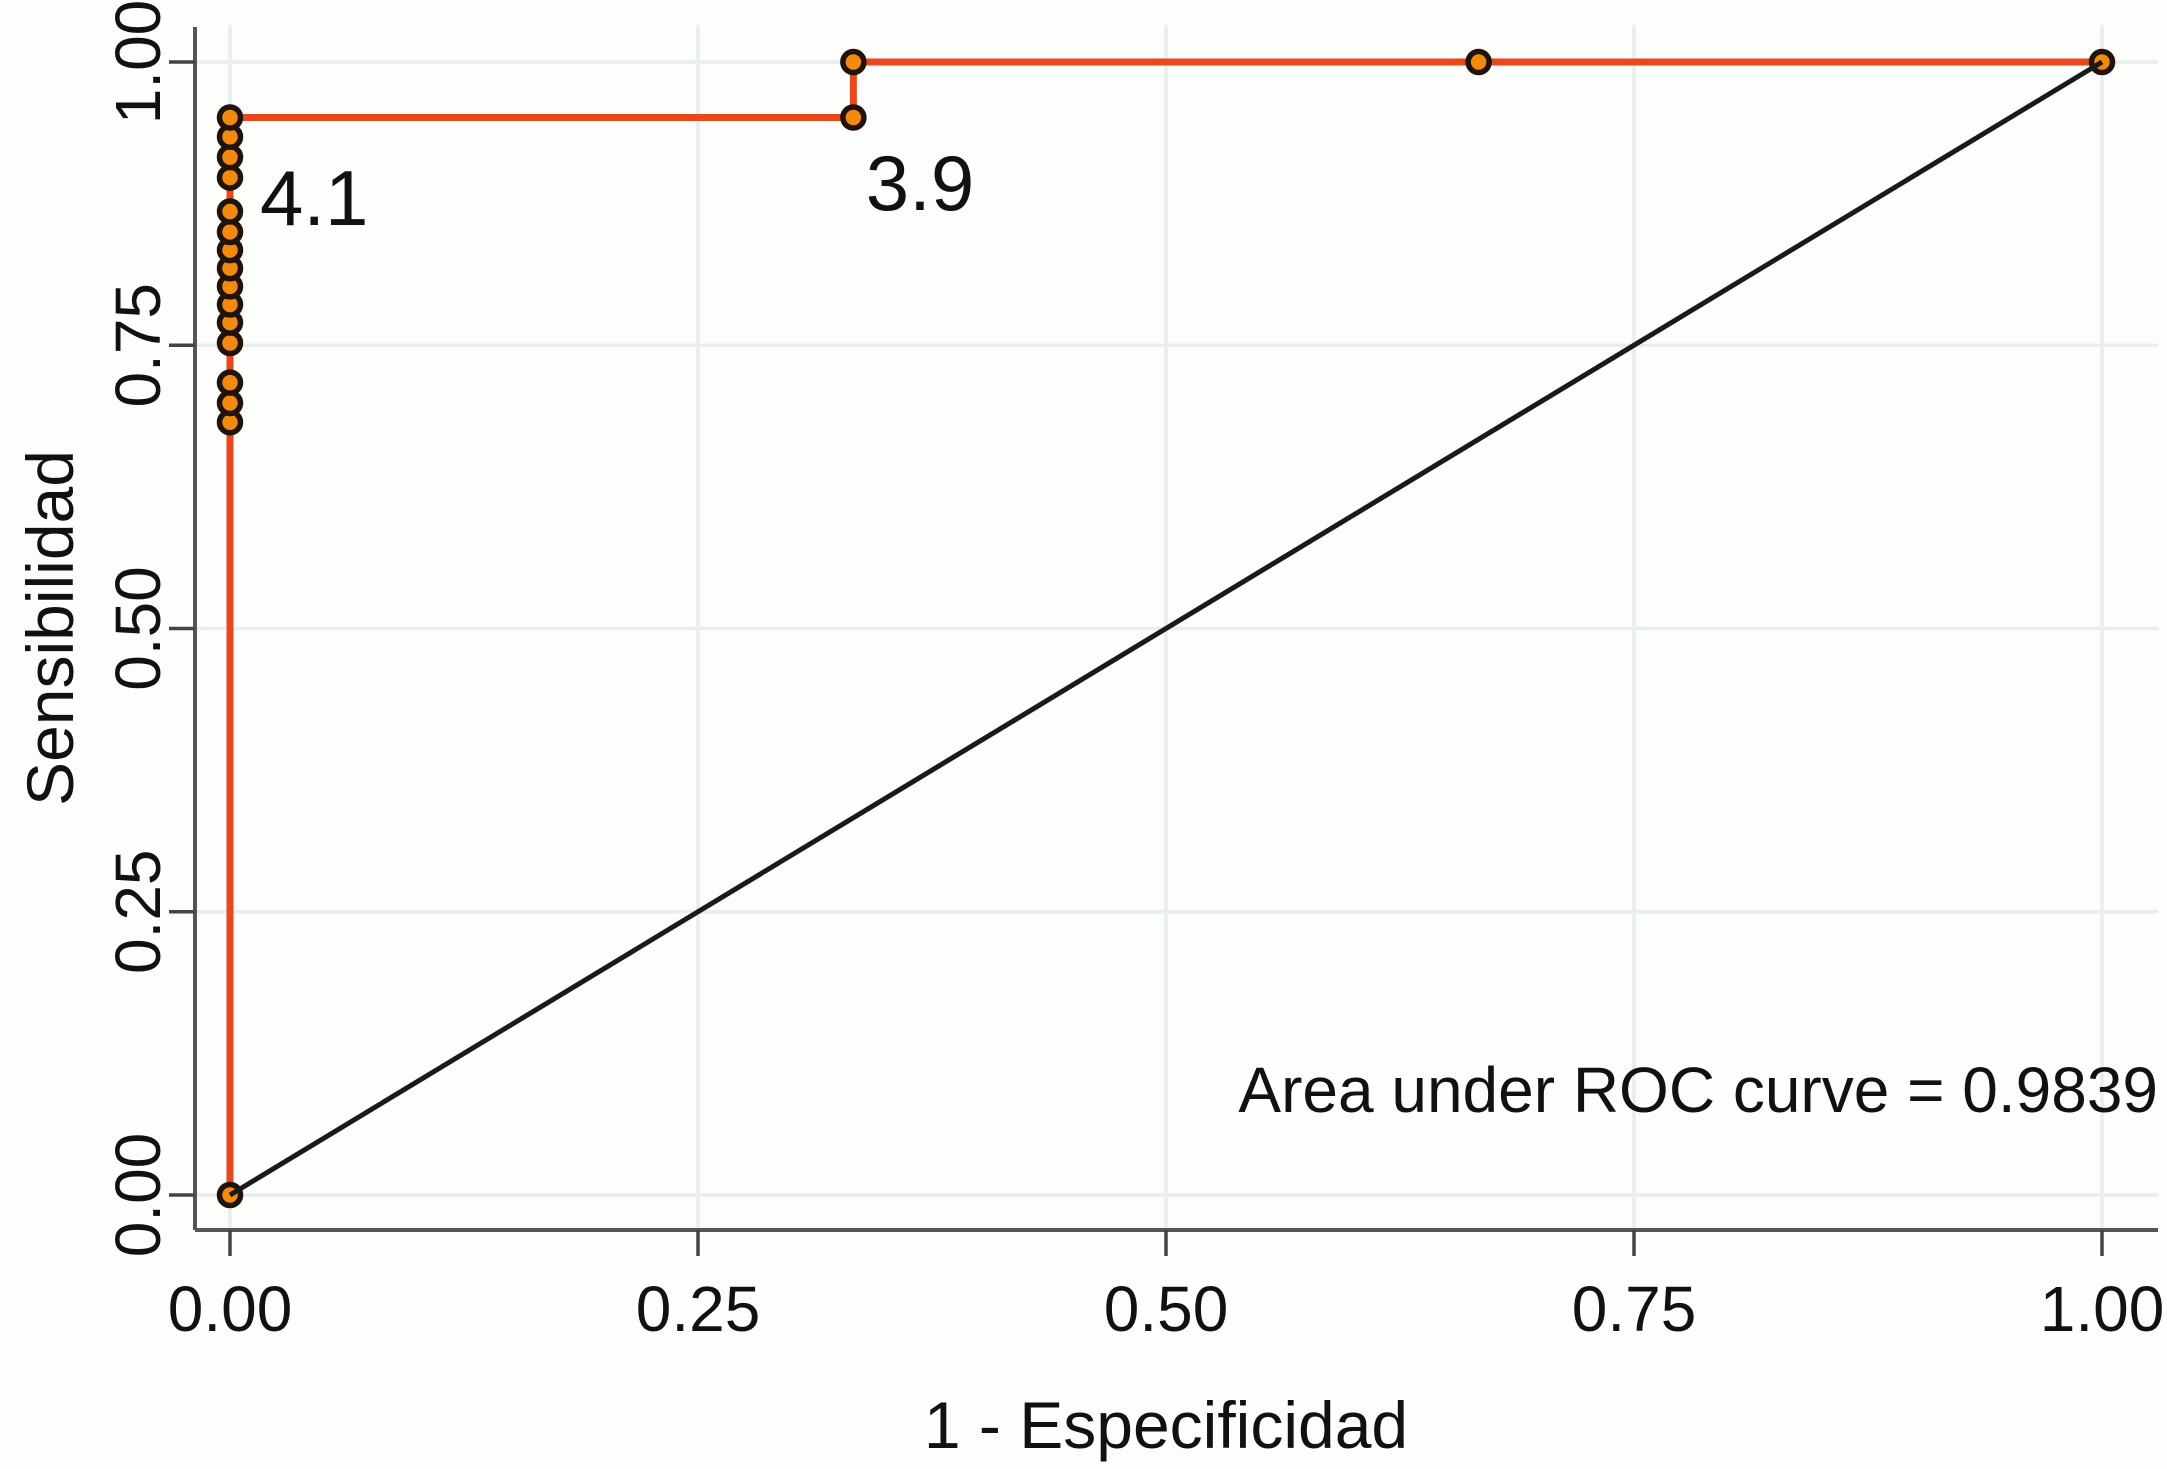 The width and height of the screenshot is (2167, 1469). Describe the element at coordinates (698, 1309) in the screenshot. I see `x-tick-label: 0.25` at that location.